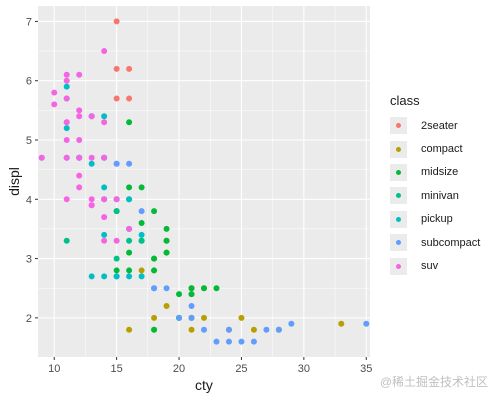  I want to click on y-tick-label: 2, so click(29, 319).